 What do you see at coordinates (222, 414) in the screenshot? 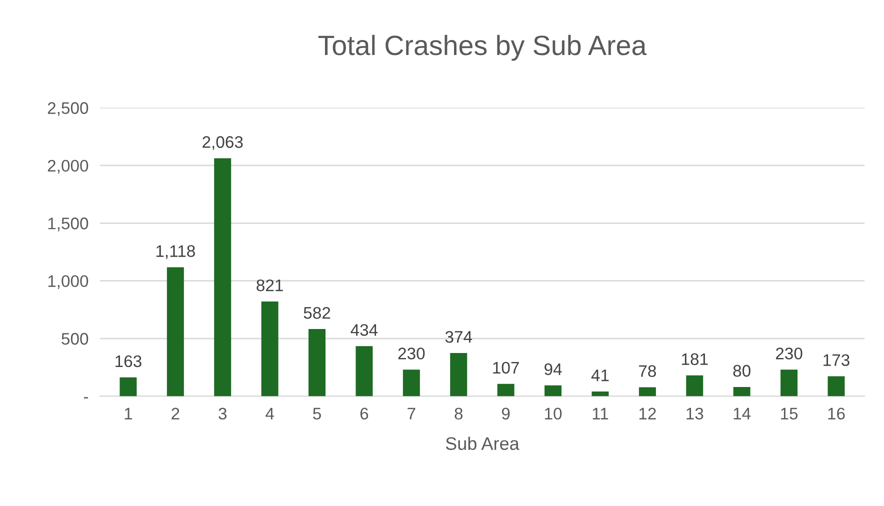
I see `x-tick-label: 3` at bounding box center [222, 414].